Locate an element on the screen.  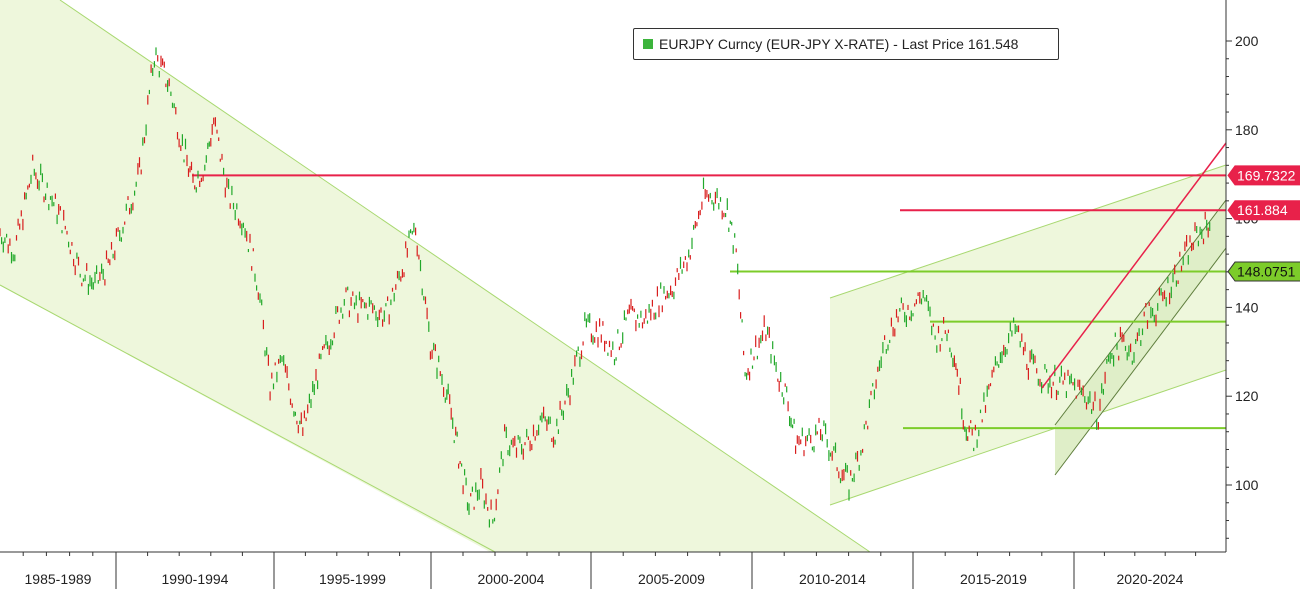
y-tick-label: 200 is located at coordinates (1247, 41).